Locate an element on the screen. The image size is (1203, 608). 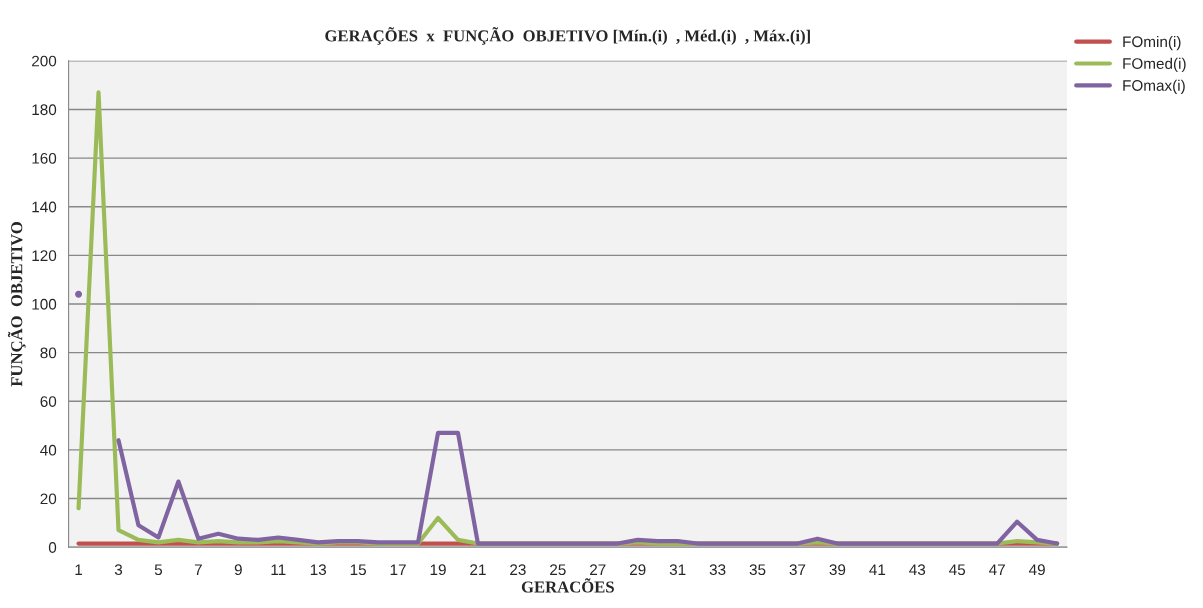
x-tick-label: 17 is located at coordinates (398, 569).